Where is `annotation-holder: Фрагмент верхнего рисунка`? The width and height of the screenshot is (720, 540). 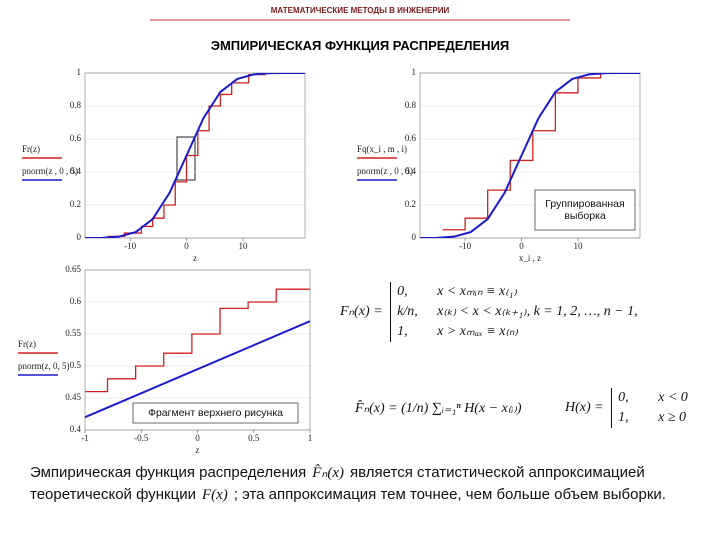 annotation-holder: Фрагмент верхнего рисунка is located at coordinates (215, 413).